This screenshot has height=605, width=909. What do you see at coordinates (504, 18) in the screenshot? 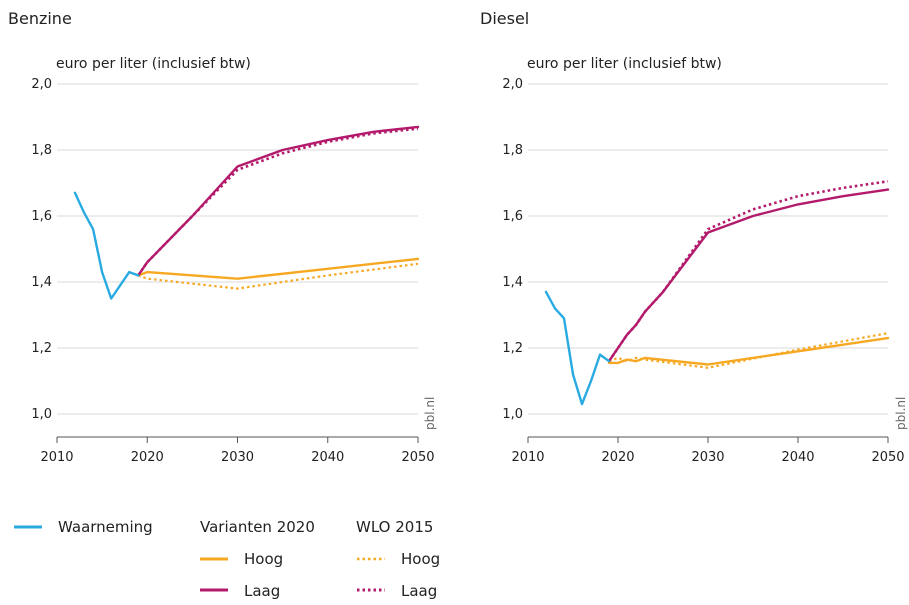
I see `chart-title: Diesel` at bounding box center [504, 18].